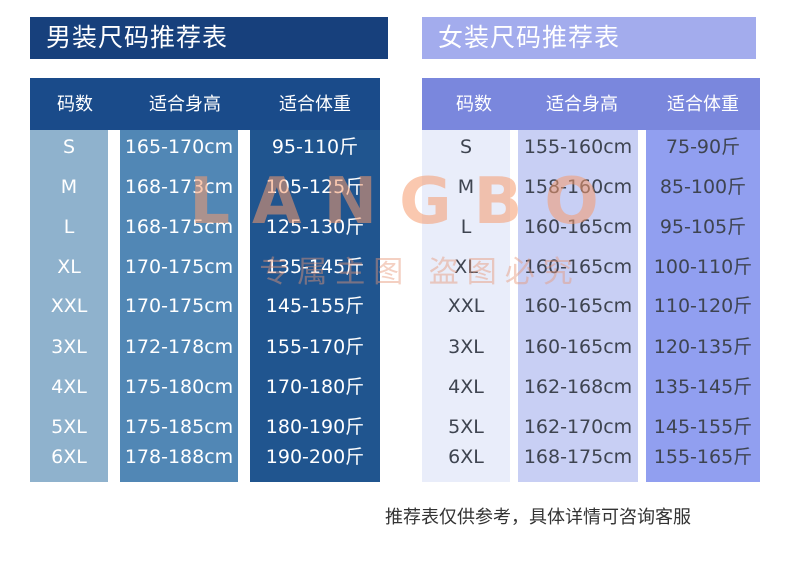  What do you see at coordinates (703, 104) in the screenshot?
I see `women-header-weight: 适合体重` at bounding box center [703, 104].